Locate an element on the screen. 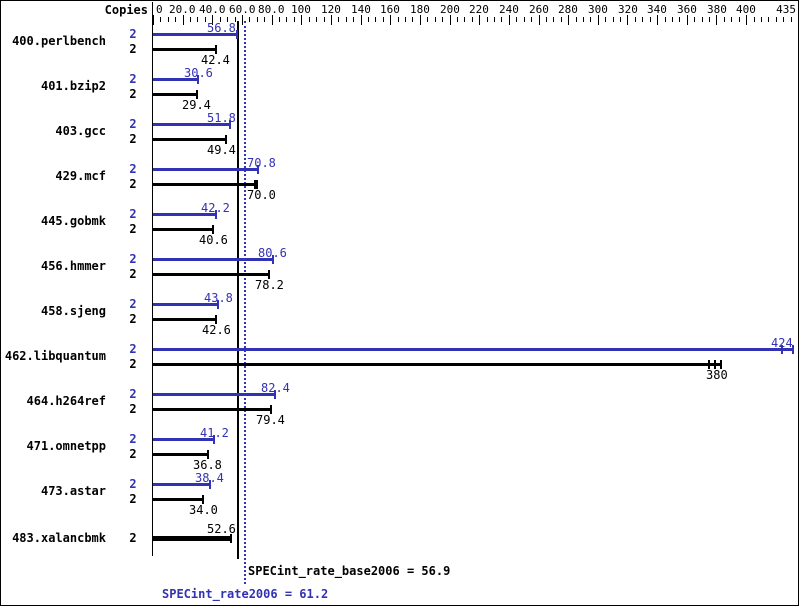 The height and width of the screenshot is (606, 799). base-value-label: 49.4 is located at coordinates (221, 150).